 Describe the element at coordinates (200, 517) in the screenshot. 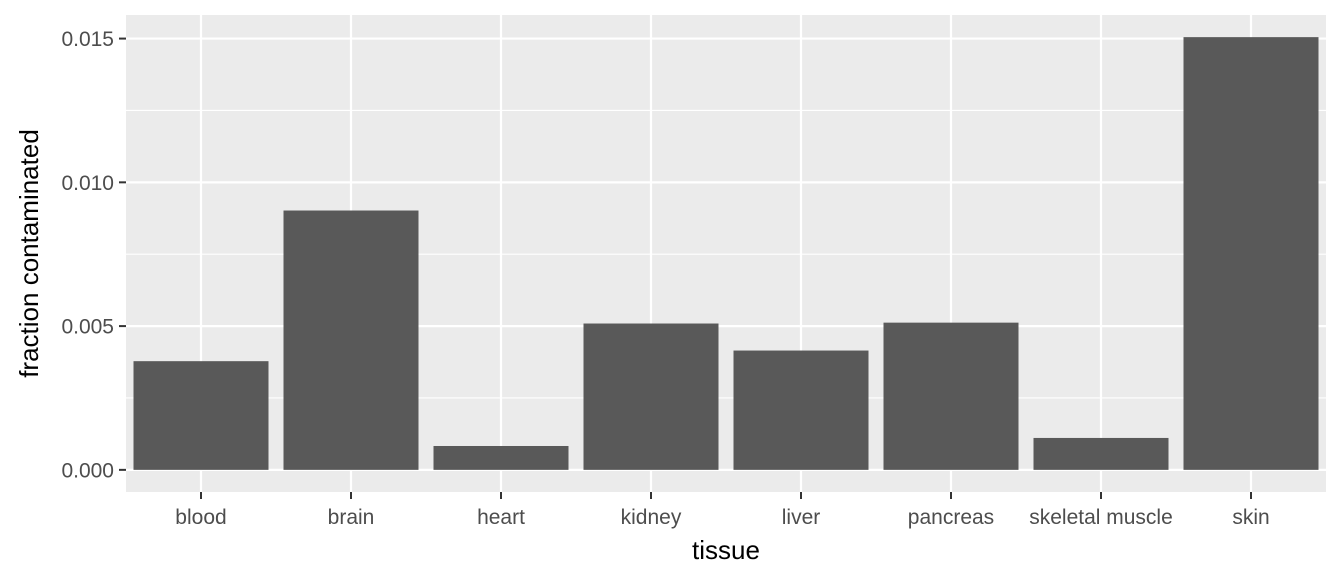

I see `x-tick-label: blood` at that location.